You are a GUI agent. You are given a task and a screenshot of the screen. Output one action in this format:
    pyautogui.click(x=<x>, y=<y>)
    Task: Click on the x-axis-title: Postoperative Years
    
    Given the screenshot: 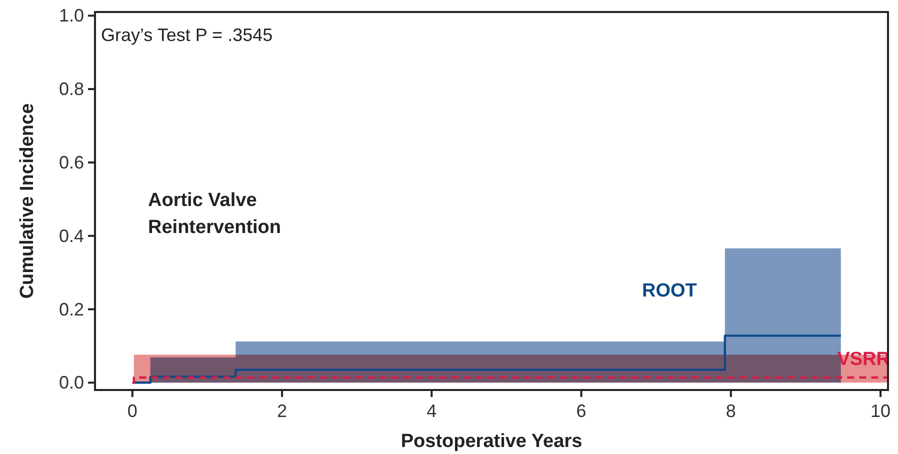 What is the action you would take?
    pyautogui.click(x=491, y=441)
    